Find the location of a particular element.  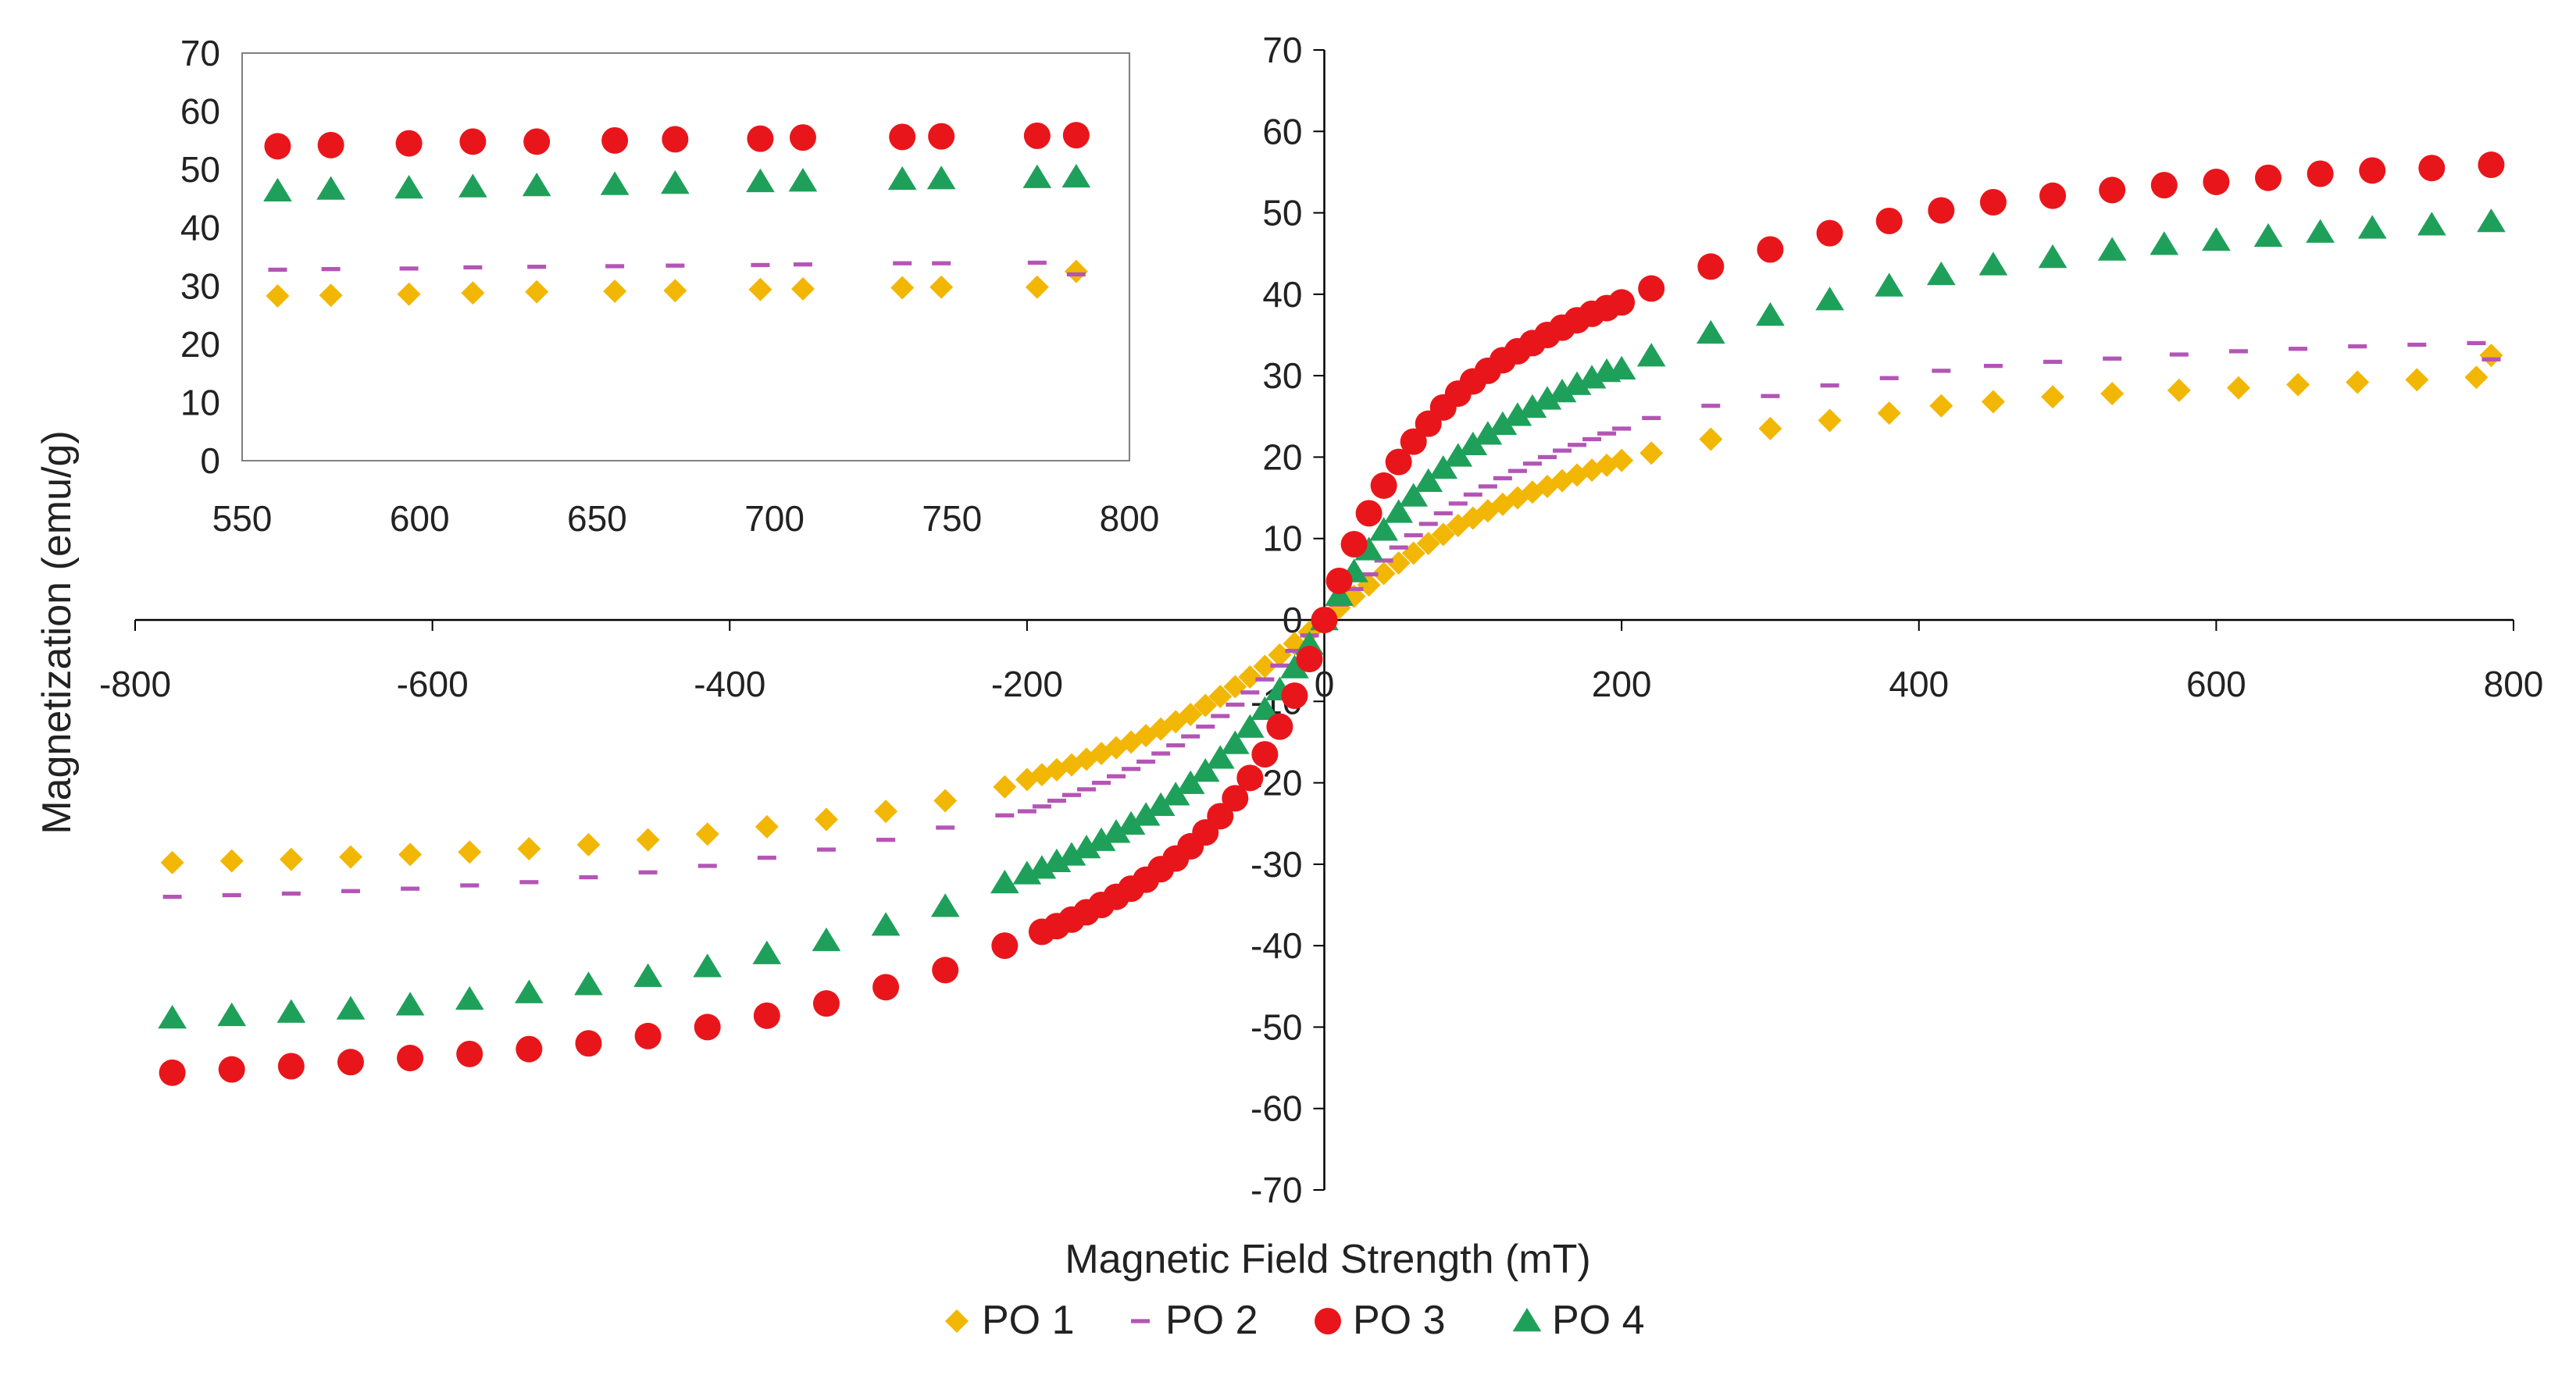

legend: PO 1 PO 2 PO 3 PO 4 is located at coordinates (1295, 1320).